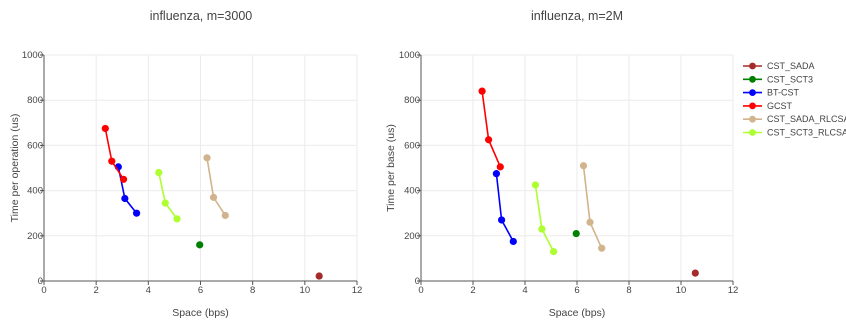  Describe the element at coordinates (752, 79) in the screenshot. I see `legend-marker-cst-sct3` at that location.